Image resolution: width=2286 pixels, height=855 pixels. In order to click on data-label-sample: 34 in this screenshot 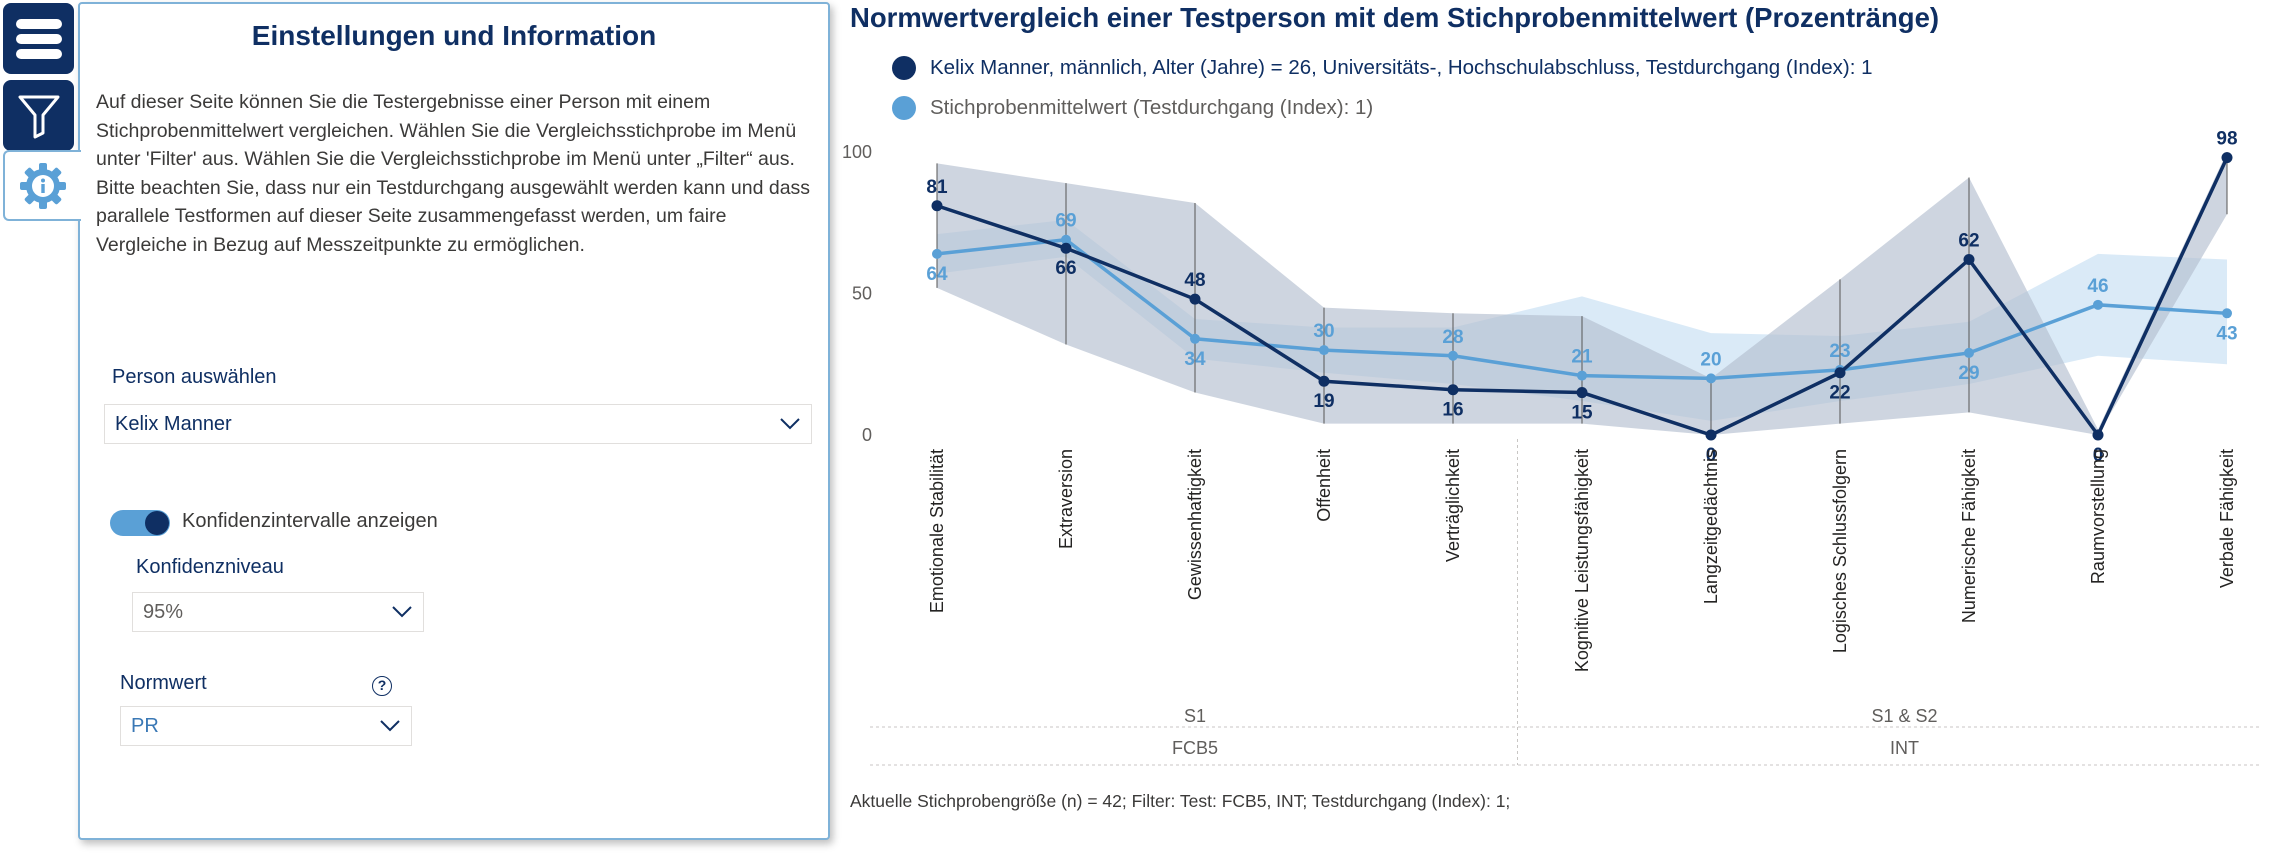, I will do `click(1195, 359)`.